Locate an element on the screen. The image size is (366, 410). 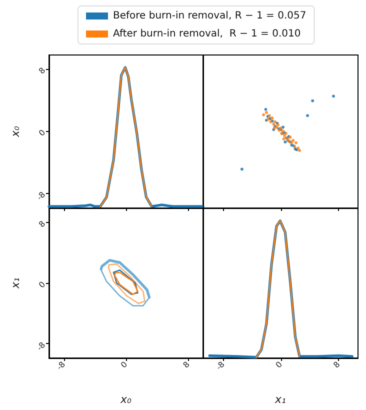
legend-label: Before burn-in removal, R − 1 = 0.057 is located at coordinates (209, 16).